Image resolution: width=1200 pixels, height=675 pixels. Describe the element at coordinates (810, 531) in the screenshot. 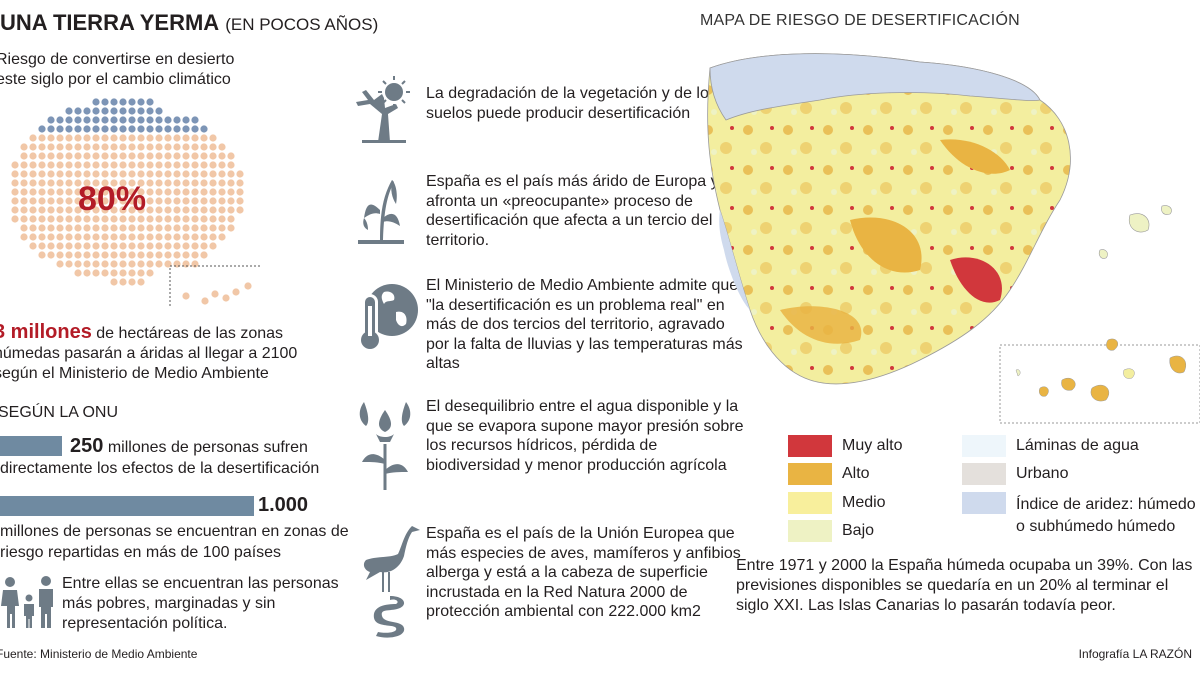

I see `legend-swatch-bajo` at that location.